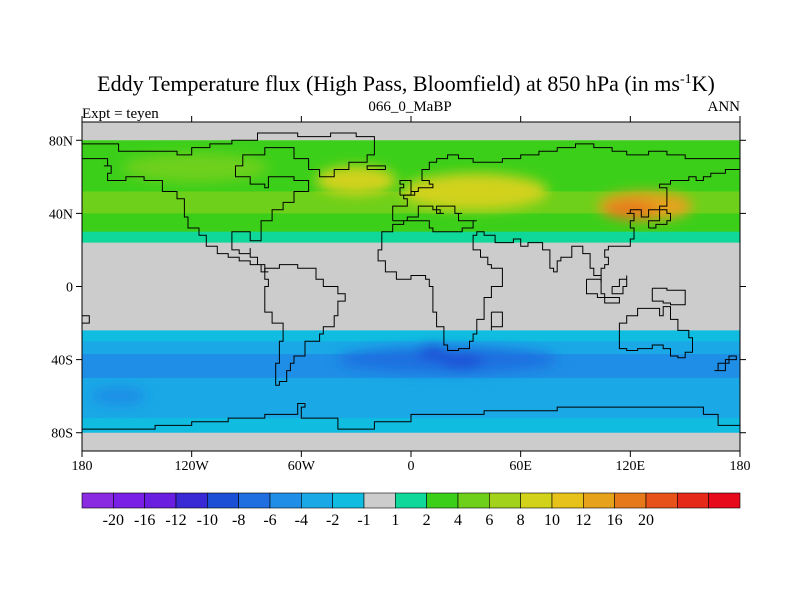 This screenshot has width=800, height=600. I want to click on colorbar-label: 16, so click(615, 520).